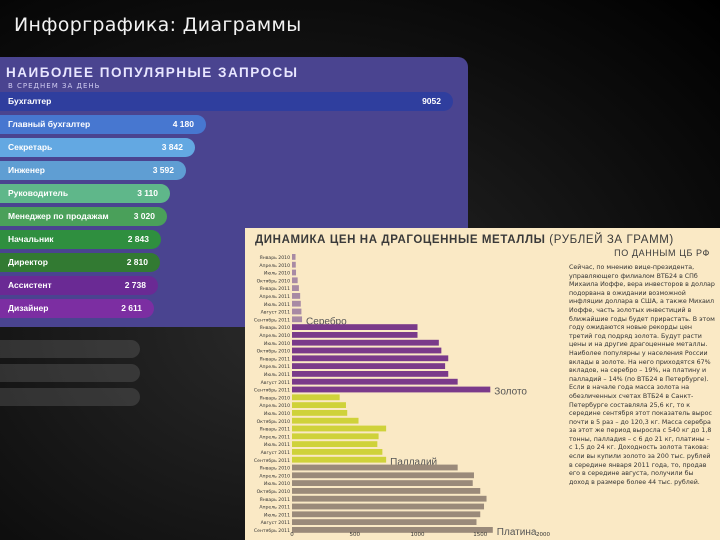 This screenshot has width=720, height=540. I want to click on request-bar-value: 3 020, so click(144, 216).